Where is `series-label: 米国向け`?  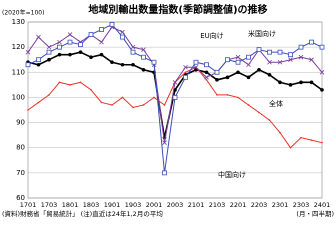
series-label: 米国向け is located at coordinates (262, 33).